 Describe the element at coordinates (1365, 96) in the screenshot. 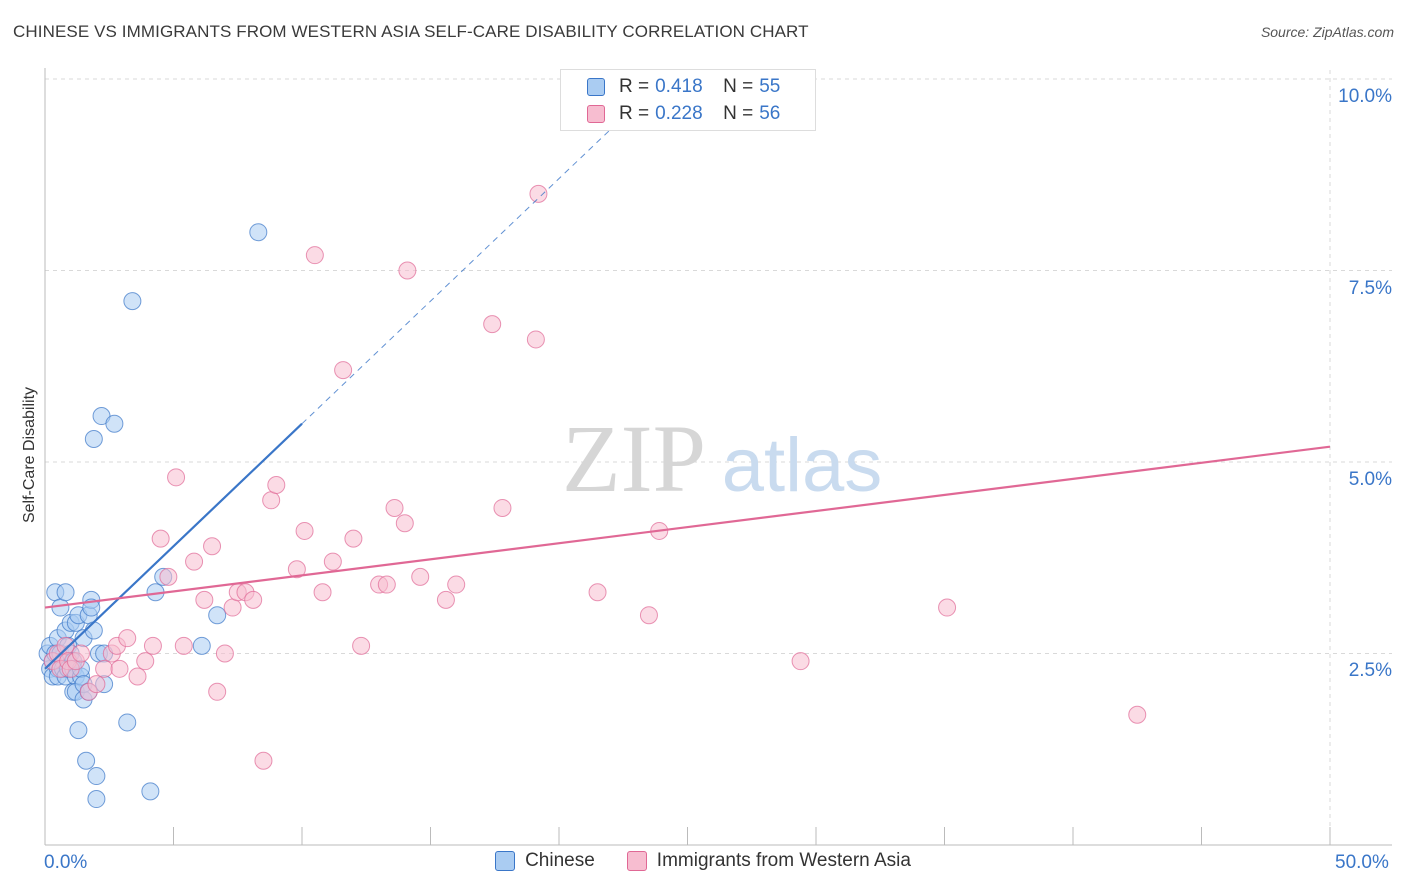

I see `y-tick-label-10: 10.0%` at that location.